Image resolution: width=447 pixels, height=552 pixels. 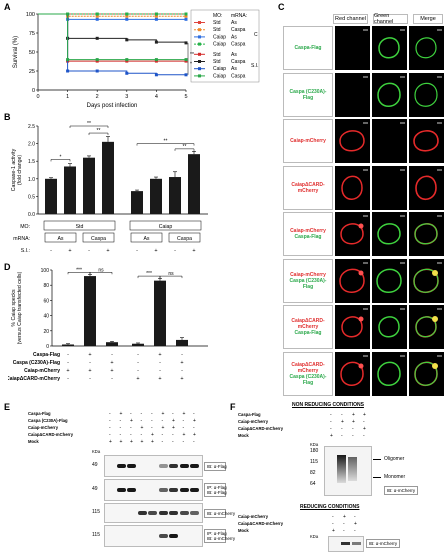 What do you see at coordinates (308, 94) in the screenshot?
I see `micrograph-row-label: Caspa (C230A)- Flag` at bounding box center [308, 94].